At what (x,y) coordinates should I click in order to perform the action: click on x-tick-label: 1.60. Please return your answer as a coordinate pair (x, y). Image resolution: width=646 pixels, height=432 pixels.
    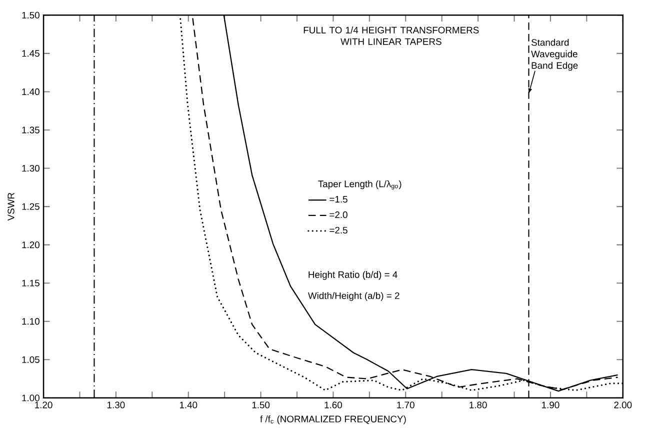
    Looking at the image, I should click on (333, 405).